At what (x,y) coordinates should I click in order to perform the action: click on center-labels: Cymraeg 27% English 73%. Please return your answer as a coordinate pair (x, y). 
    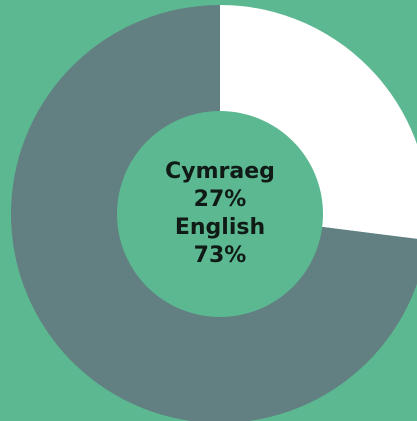
    Looking at the image, I should click on (220, 213).